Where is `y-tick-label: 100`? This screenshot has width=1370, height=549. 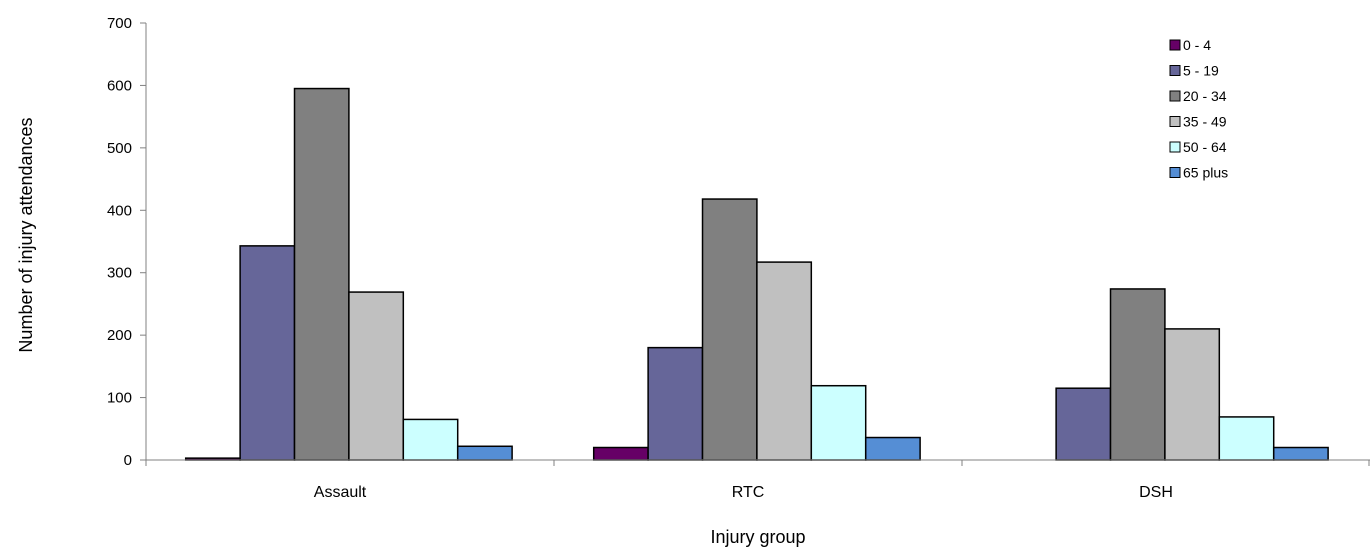 y-tick-label: 100 is located at coordinates (119, 398).